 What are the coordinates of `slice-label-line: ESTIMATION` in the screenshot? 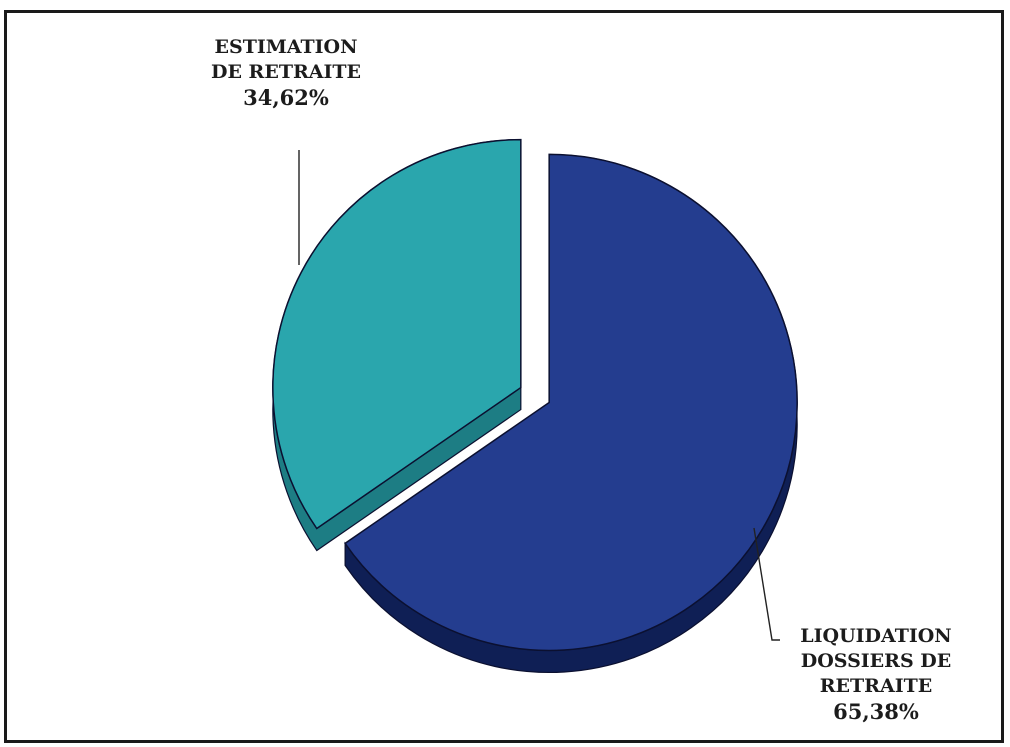 It's located at (286, 47).